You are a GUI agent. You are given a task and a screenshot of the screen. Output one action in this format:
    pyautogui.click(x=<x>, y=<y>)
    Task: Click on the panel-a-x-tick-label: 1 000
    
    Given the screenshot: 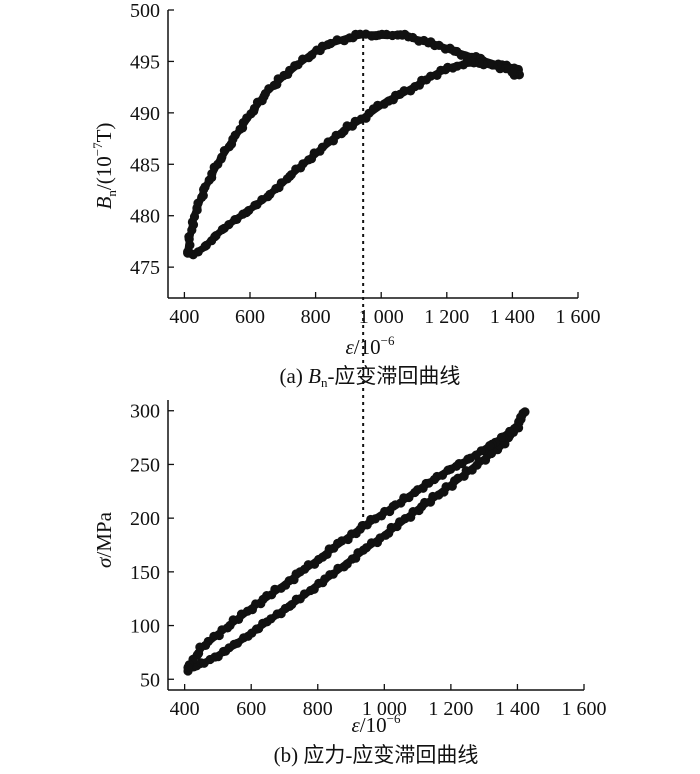 What is the action you would take?
    pyautogui.click(x=381, y=317)
    